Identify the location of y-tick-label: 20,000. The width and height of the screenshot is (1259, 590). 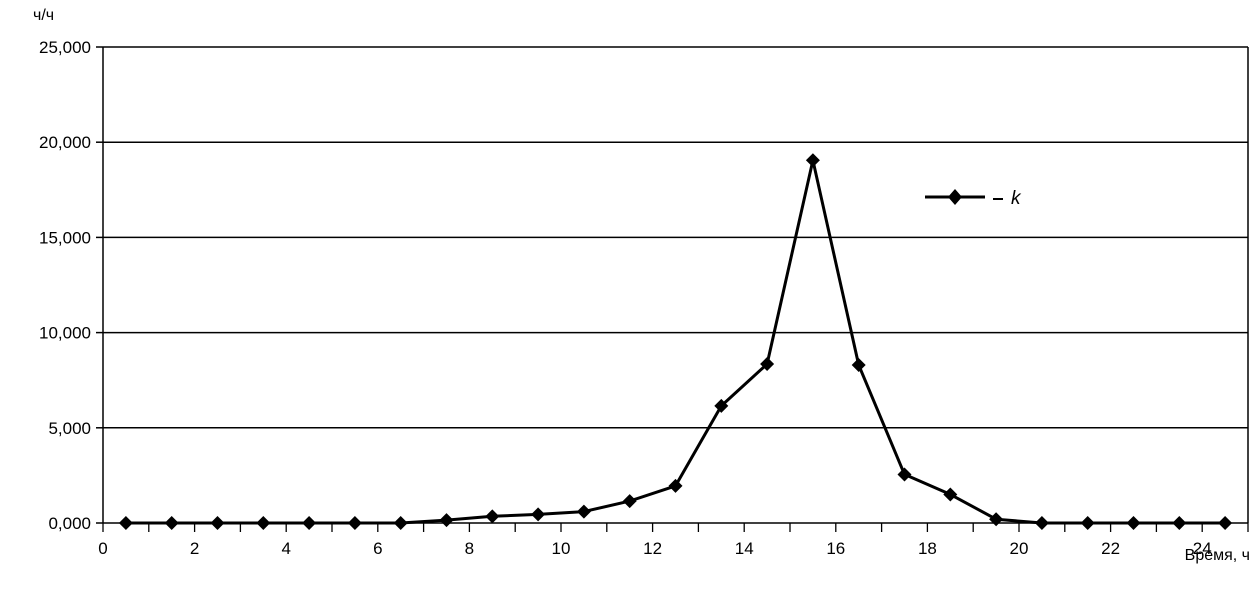
(65, 142).